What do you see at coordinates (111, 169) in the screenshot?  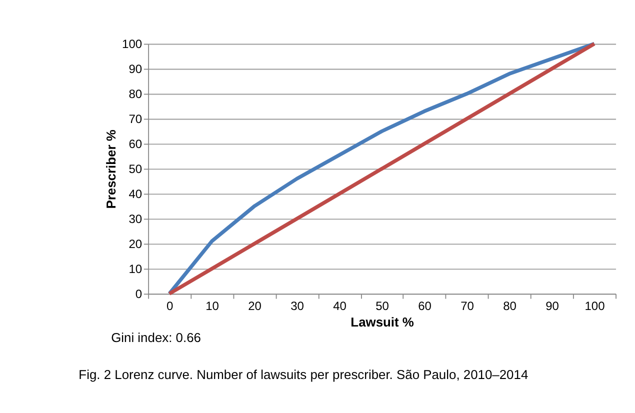 I see `y-axis-title: Prescriber %` at bounding box center [111, 169].